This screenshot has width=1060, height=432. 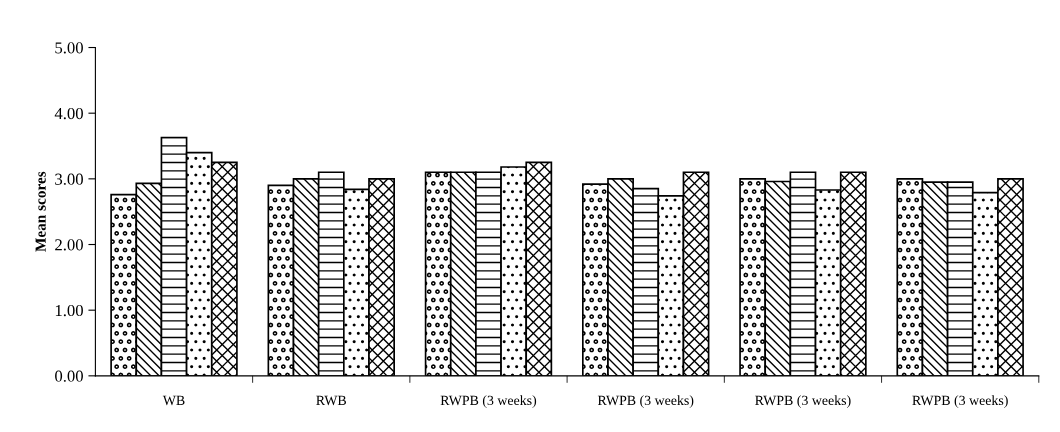 What do you see at coordinates (69, 376) in the screenshot?
I see `y-tick-label: 0.00` at bounding box center [69, 376].